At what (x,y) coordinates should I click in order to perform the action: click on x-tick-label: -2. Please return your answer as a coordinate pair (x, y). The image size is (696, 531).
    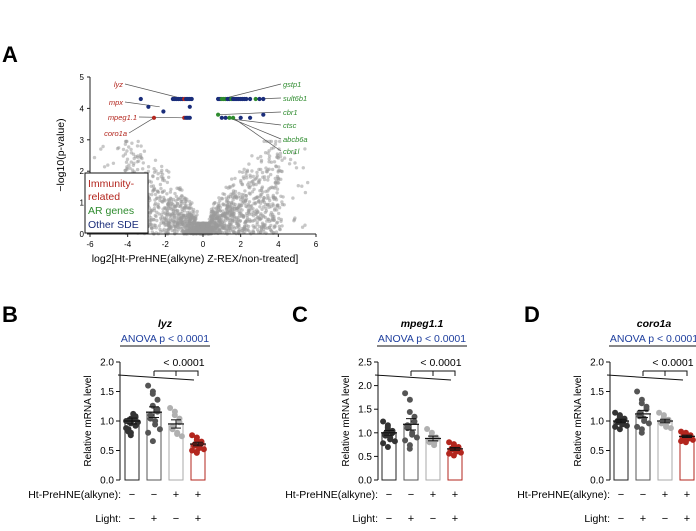
    Looking at the image, I should click on (166, 244).